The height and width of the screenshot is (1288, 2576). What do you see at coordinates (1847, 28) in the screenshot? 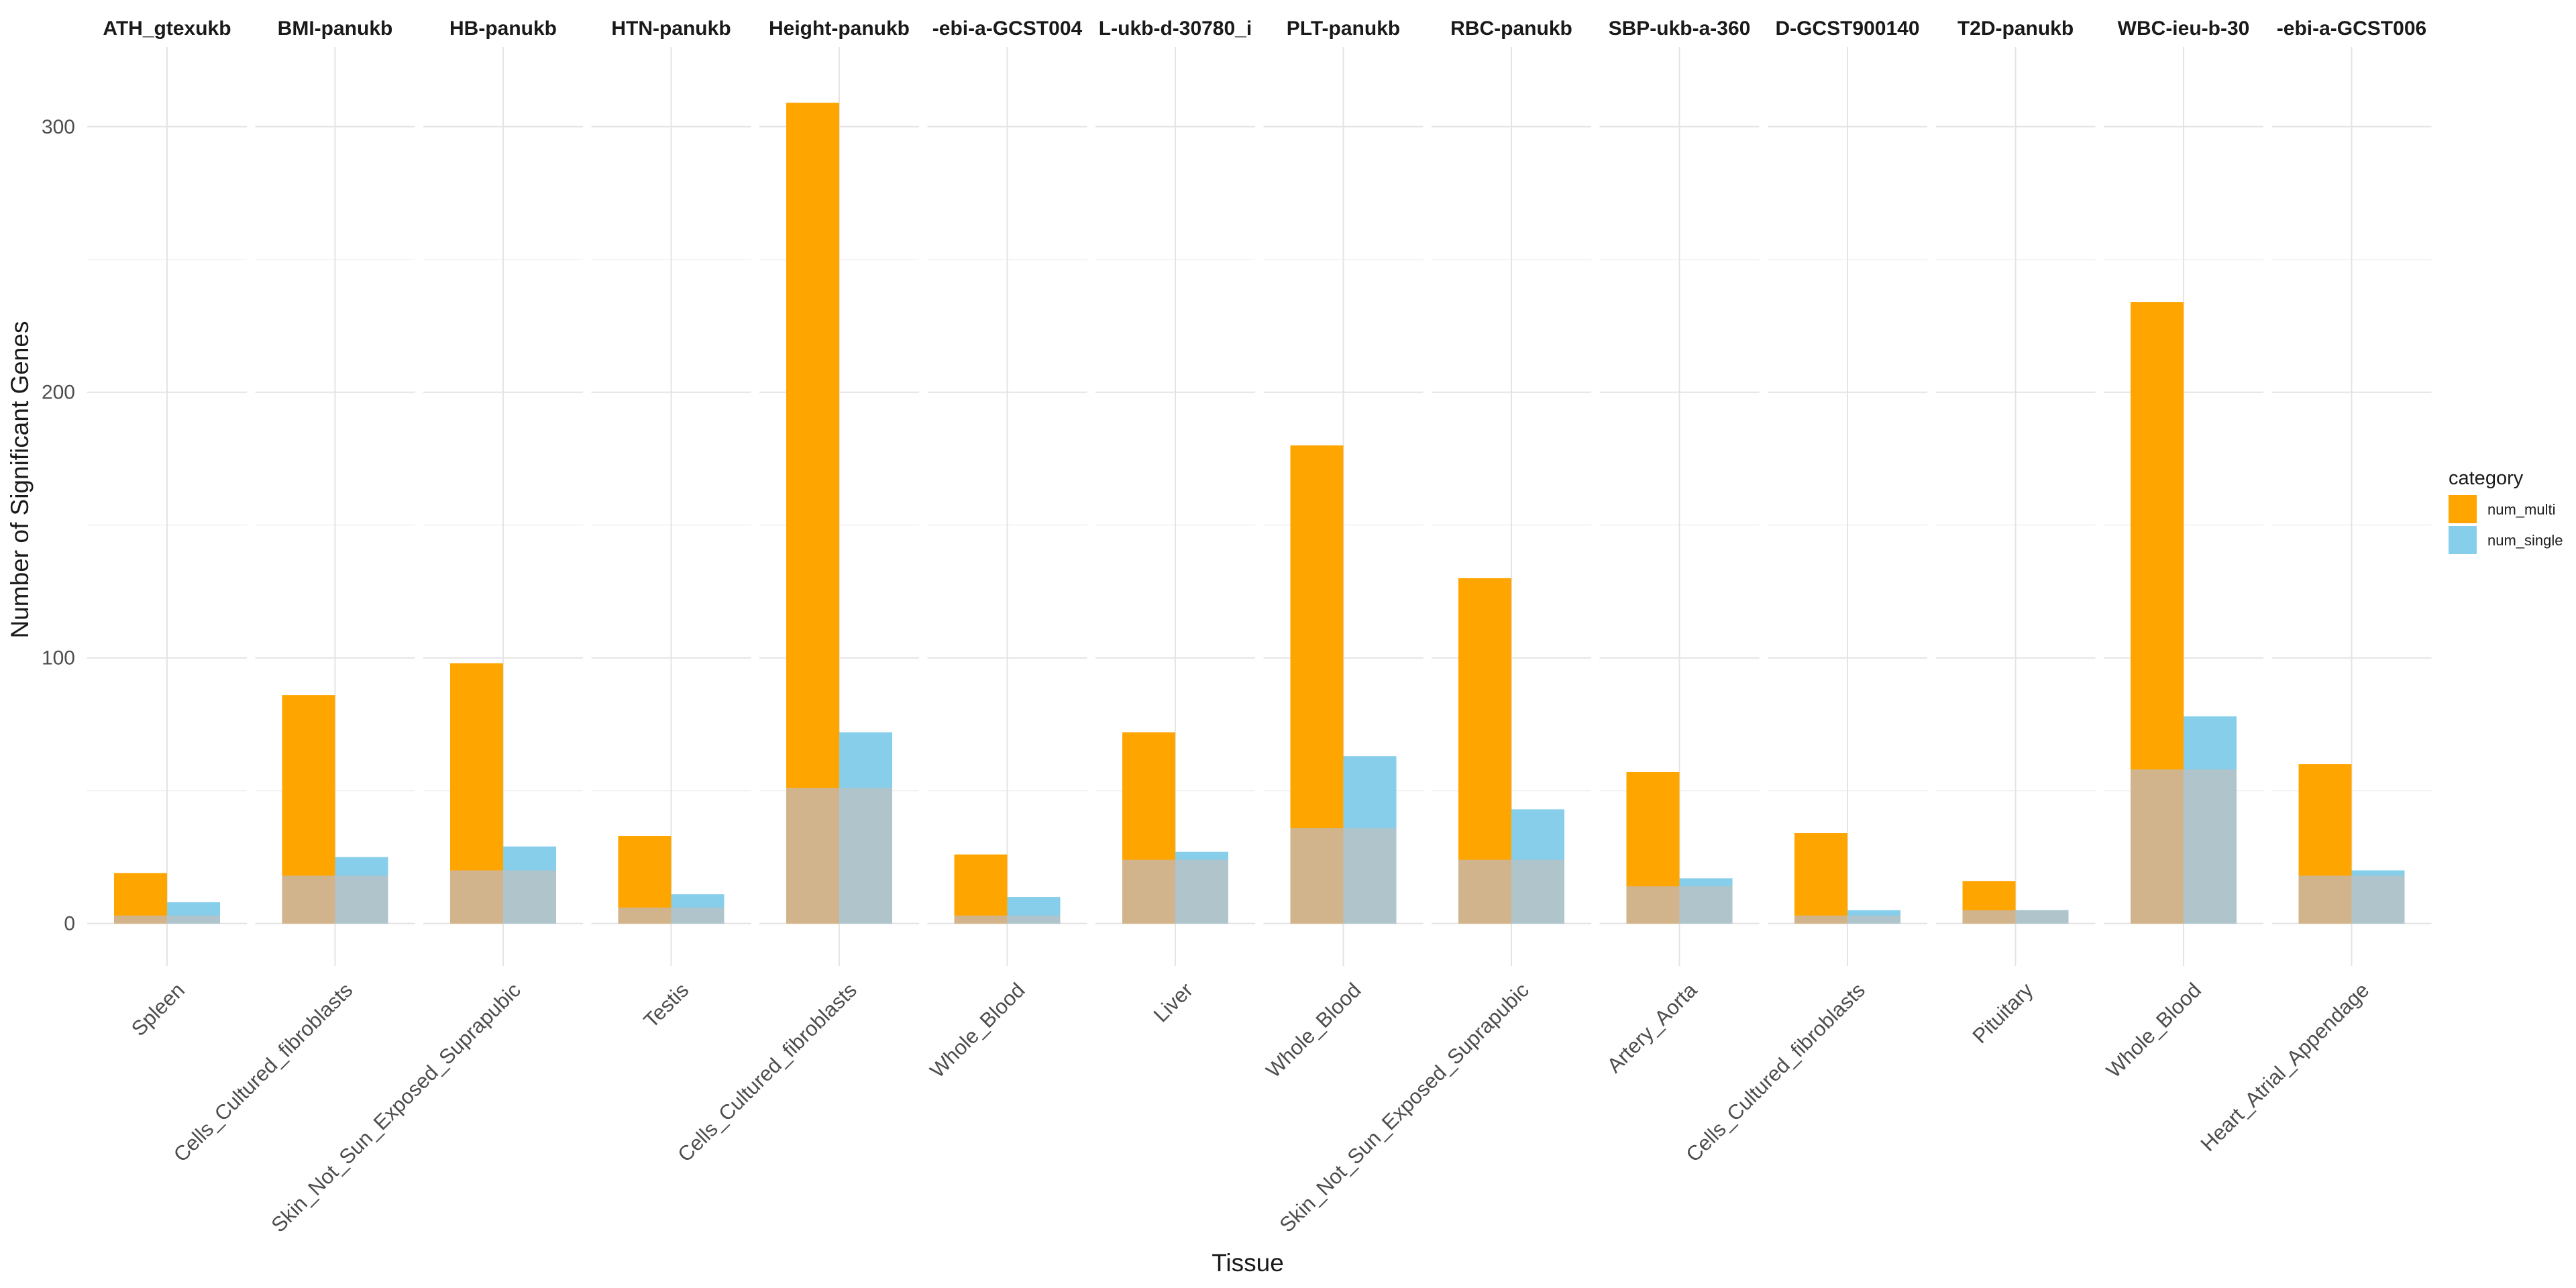
I see `facet-title: D-GCST900140` at bounding box center [1847, 28].